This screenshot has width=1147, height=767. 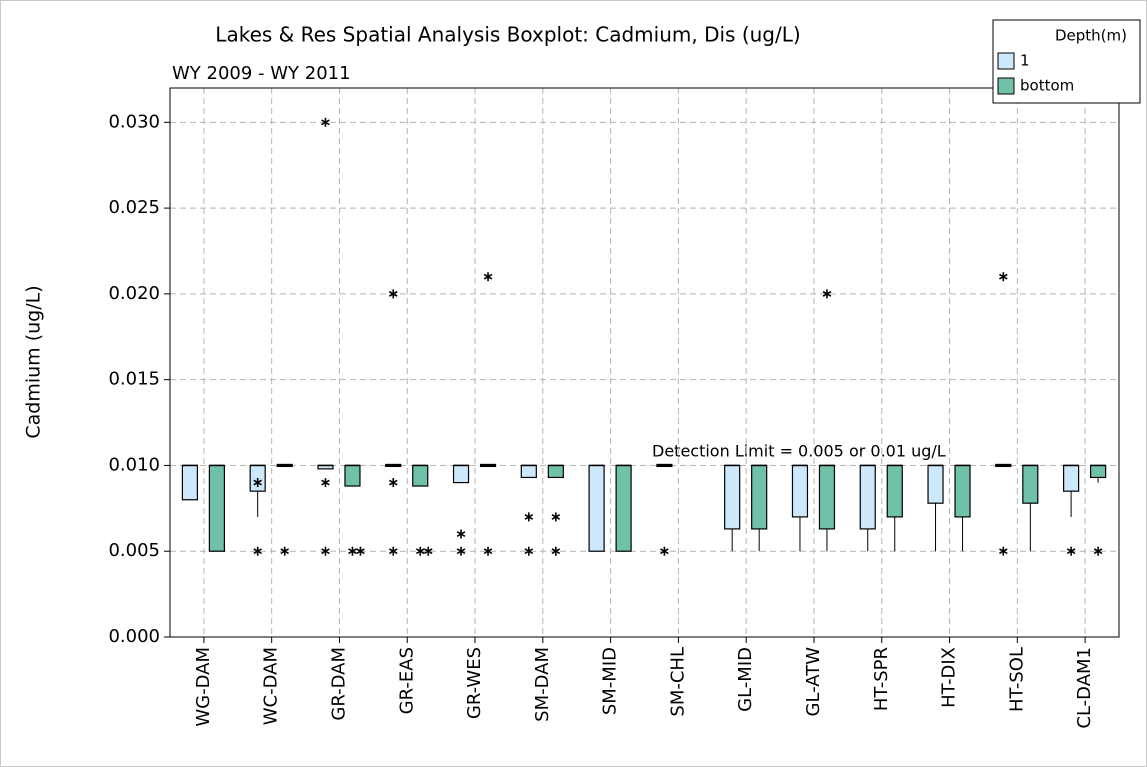 What do you see at coordinates (799, 451) in the screenshot?
I see `annotation: Detection Limit = 0.005 or 0.01 ug/L` at bounding box center [799, 451].